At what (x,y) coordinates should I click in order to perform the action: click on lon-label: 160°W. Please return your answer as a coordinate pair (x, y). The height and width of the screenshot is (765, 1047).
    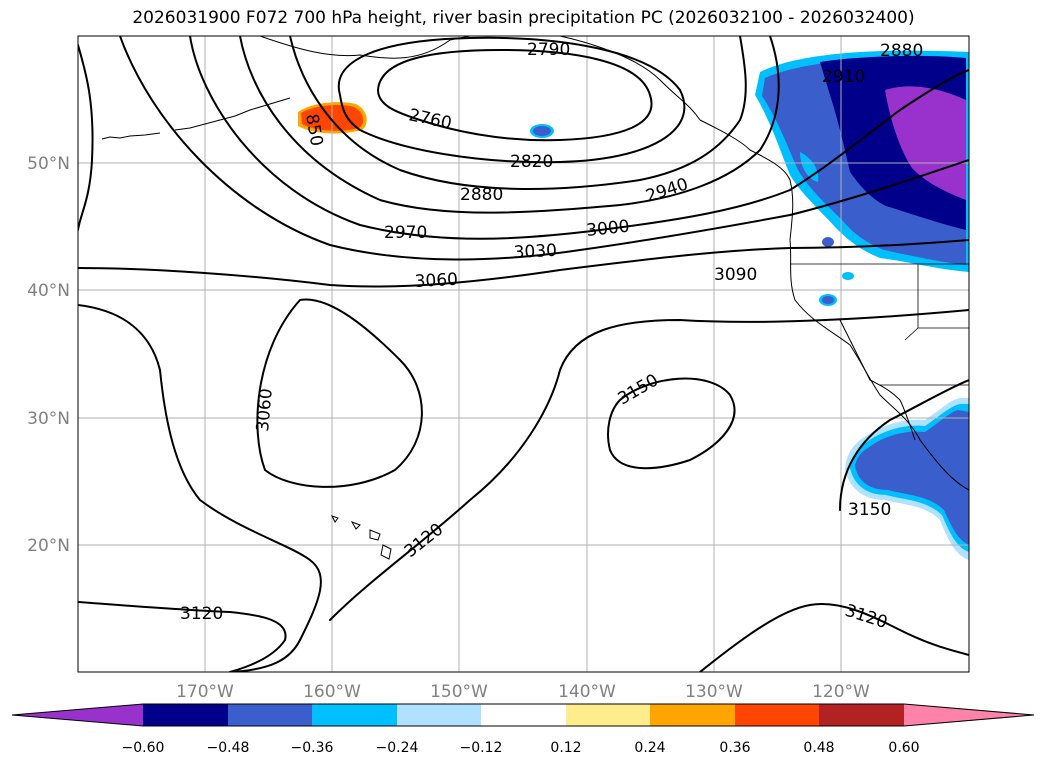
    Looking at the image, I should click on (332, 692).